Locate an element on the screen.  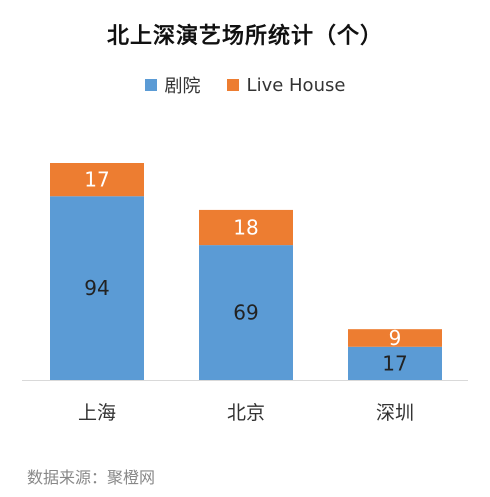
legend: 剧院 Live House is located at coordinates (245, 85).